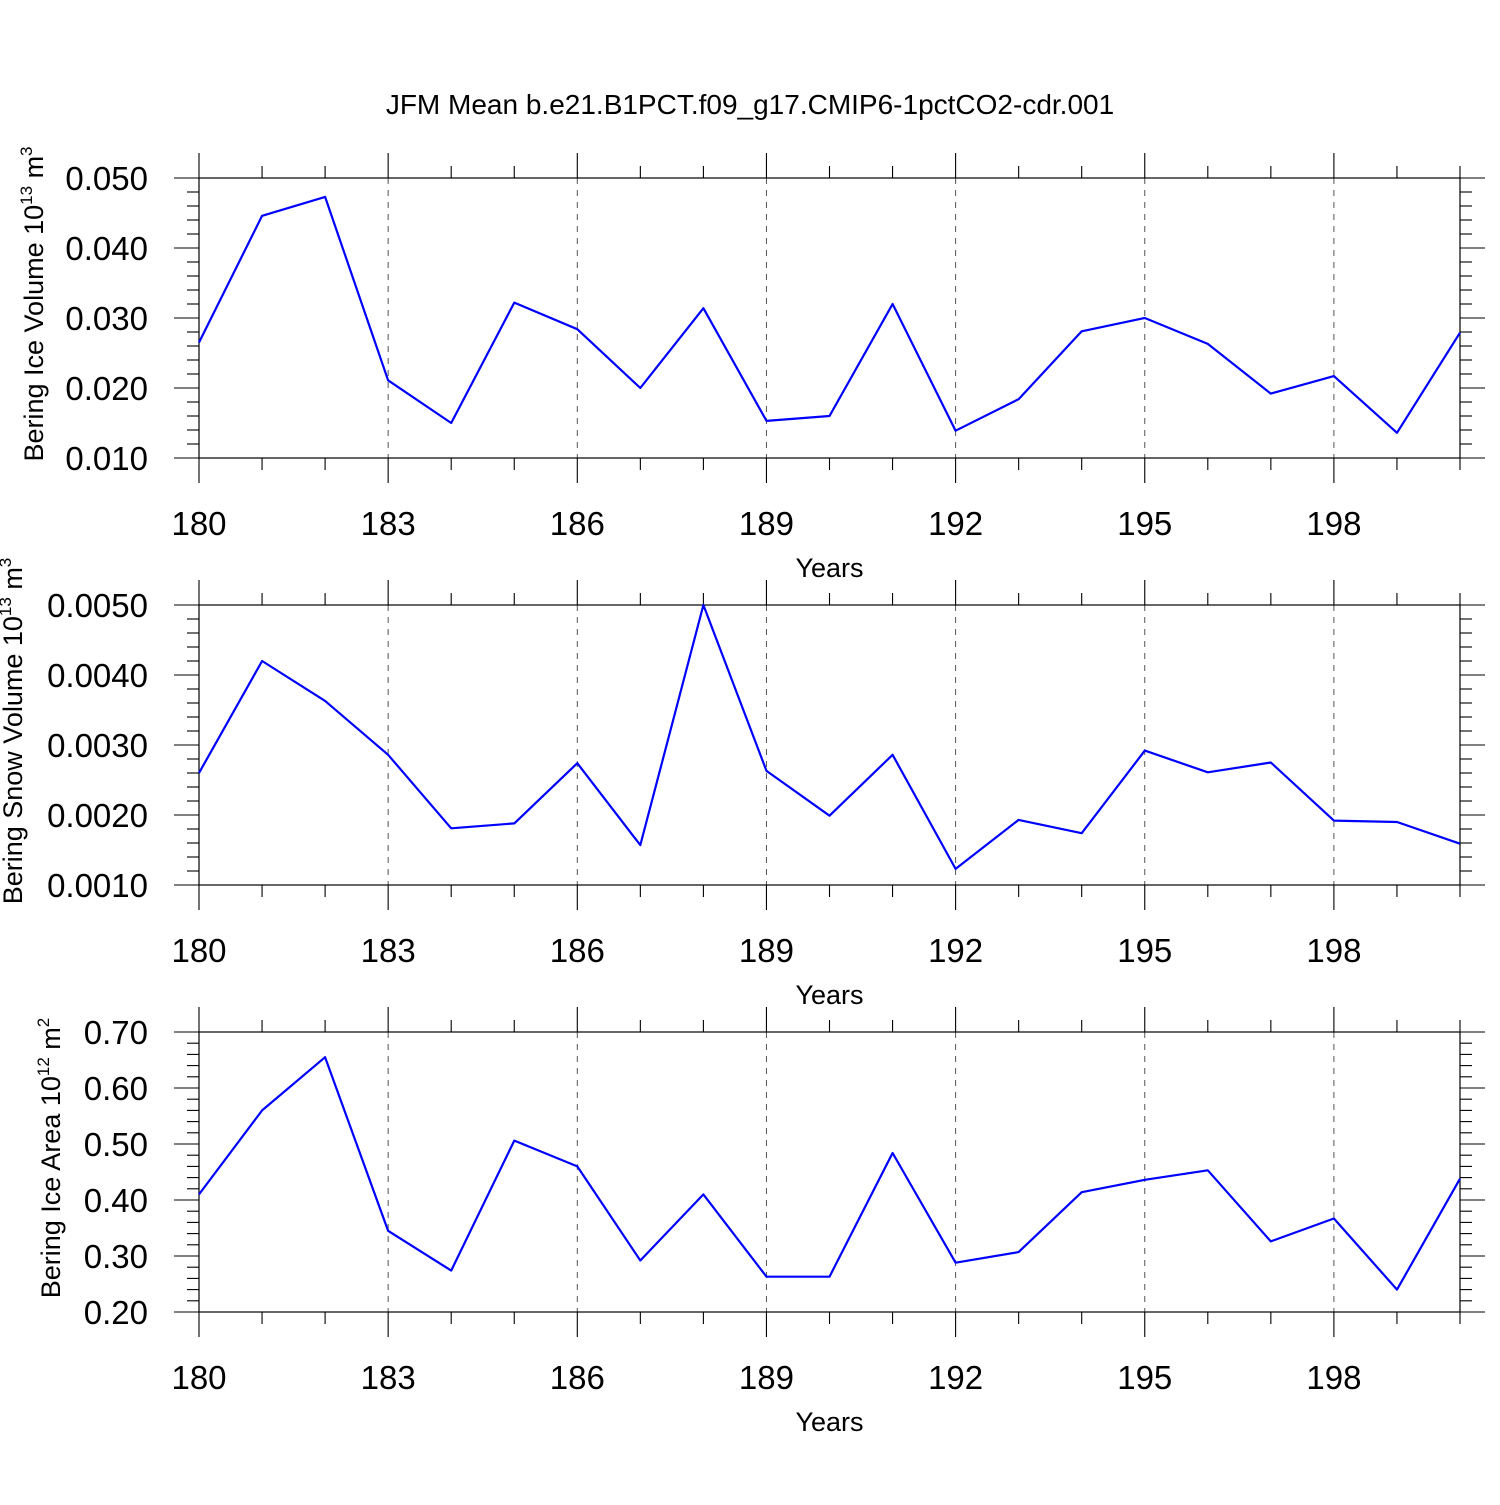  What do you see at coordinates (14, 760) in the screenshot?
I see `y-axis-label-text: Bering Snow Volume 10` at bounding box center [14, 760].